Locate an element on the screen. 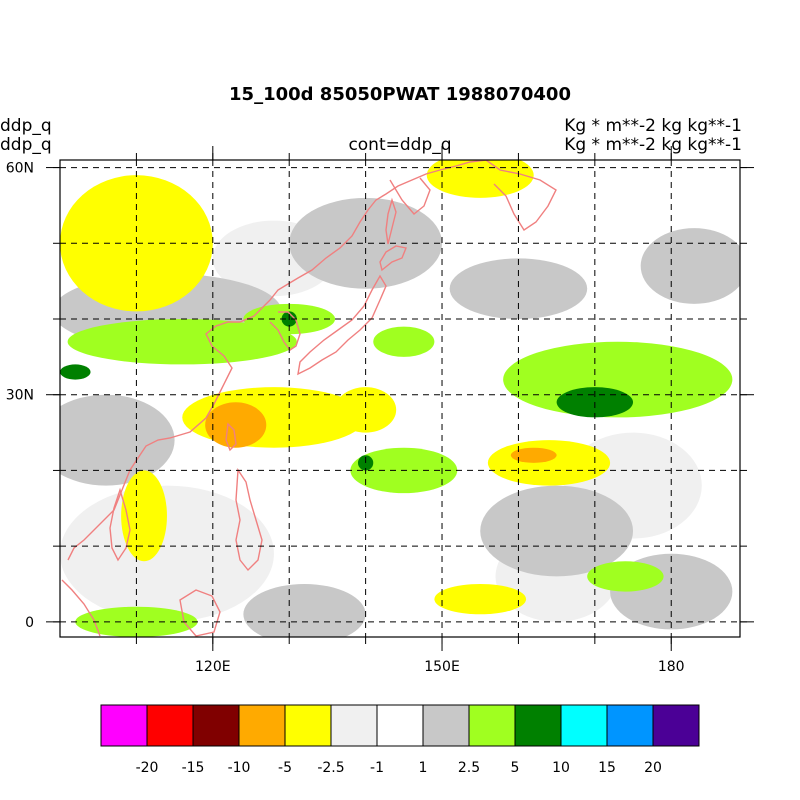 The height and width of the screenshot is (800, 800). coastline-taiwan is located at coordinates (231, 437).